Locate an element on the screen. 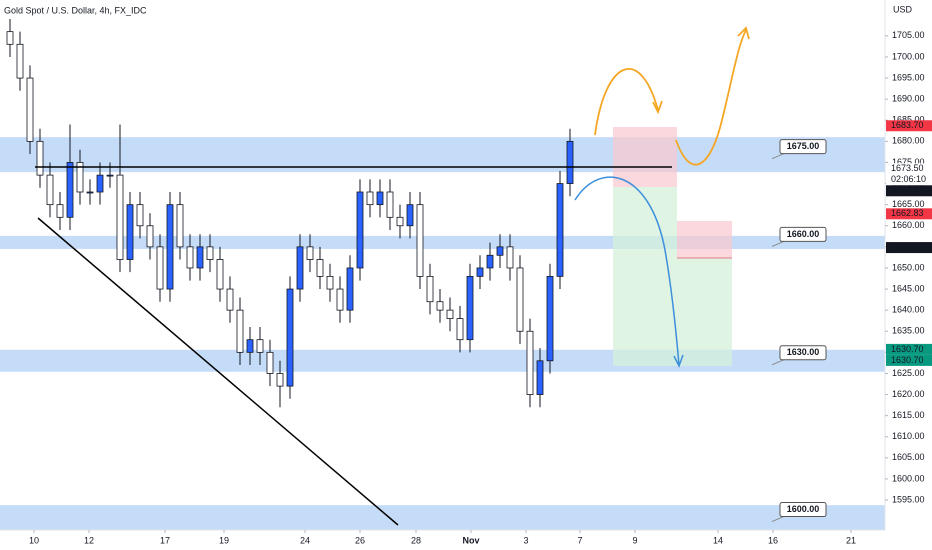 The height and width of the screenshot is (550, 932). zone is located at coordinates (442, 360).